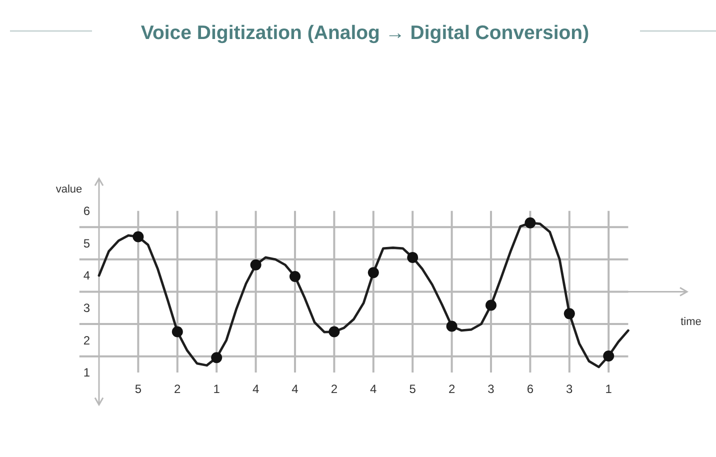 Image resolution: width=716 pixels, height=457 pixels. What do you see at coordinates (86, 373) in the screenshot?
I see `y-tick-label: 1` at bounding box center [86, 373].